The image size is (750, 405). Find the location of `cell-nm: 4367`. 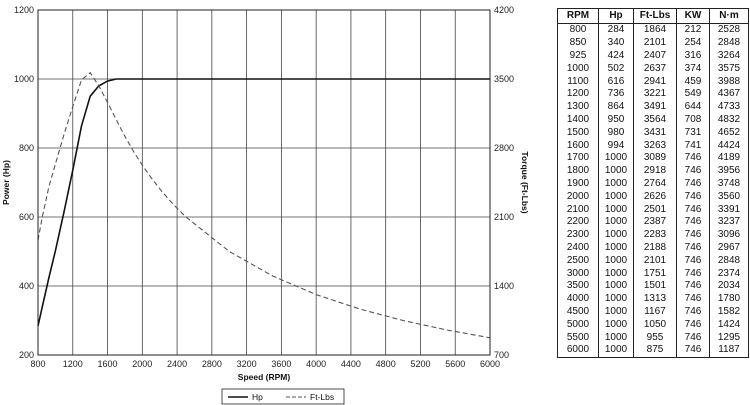

cell-nm: 4367 is located at coordinates (729, 94).